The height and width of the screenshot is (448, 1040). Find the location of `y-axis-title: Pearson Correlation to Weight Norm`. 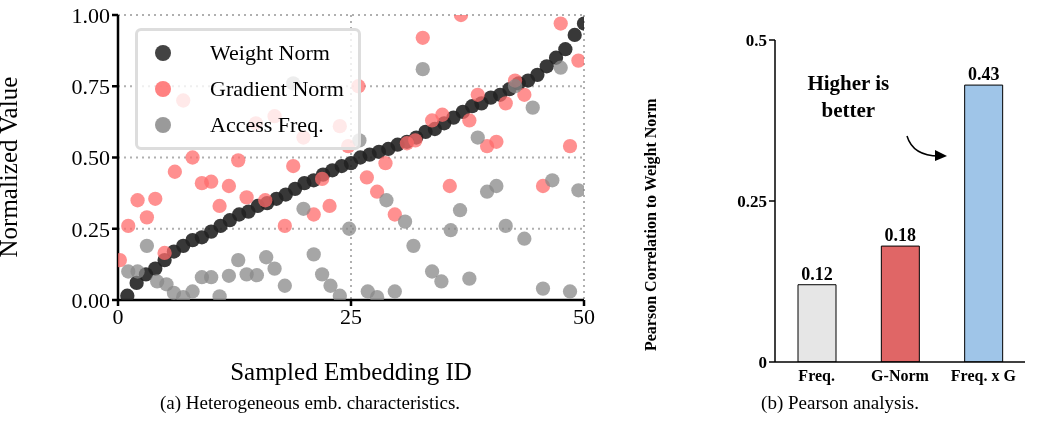

y-axis-title: Pearson Correlation to Weight Norm is located at coordinates (650, 224).